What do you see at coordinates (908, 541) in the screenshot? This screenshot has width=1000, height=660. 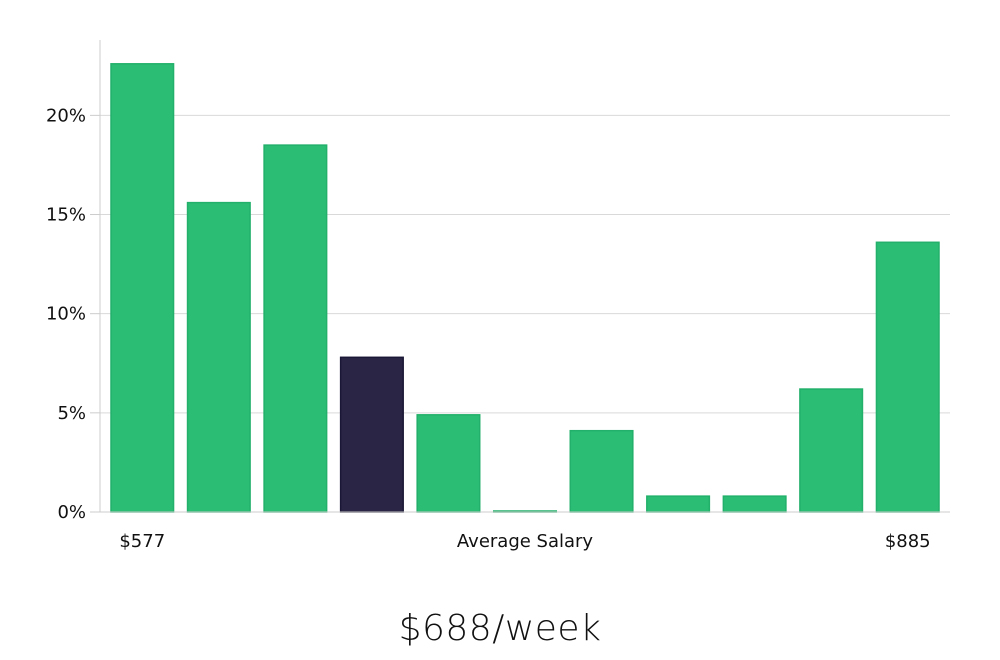 I see `x-end-label: $885` at bounding box center [908, 541].